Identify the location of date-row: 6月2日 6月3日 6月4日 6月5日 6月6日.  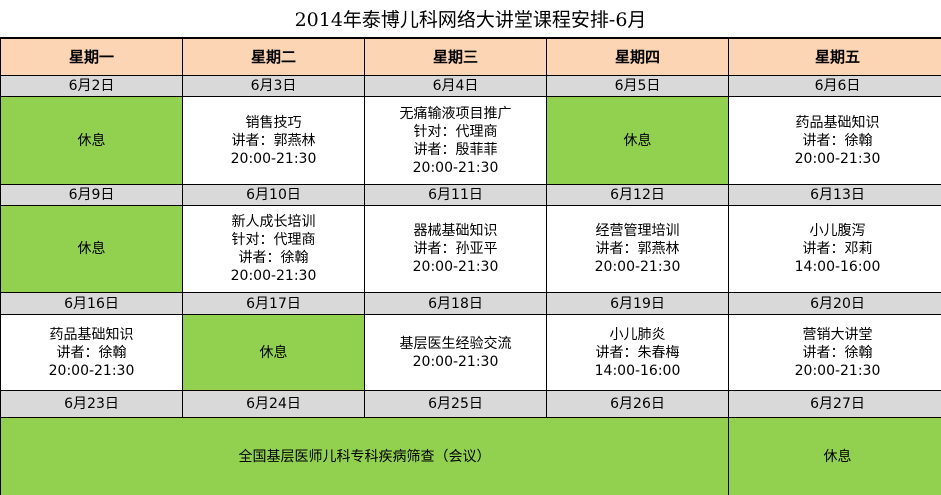
(470, 86).